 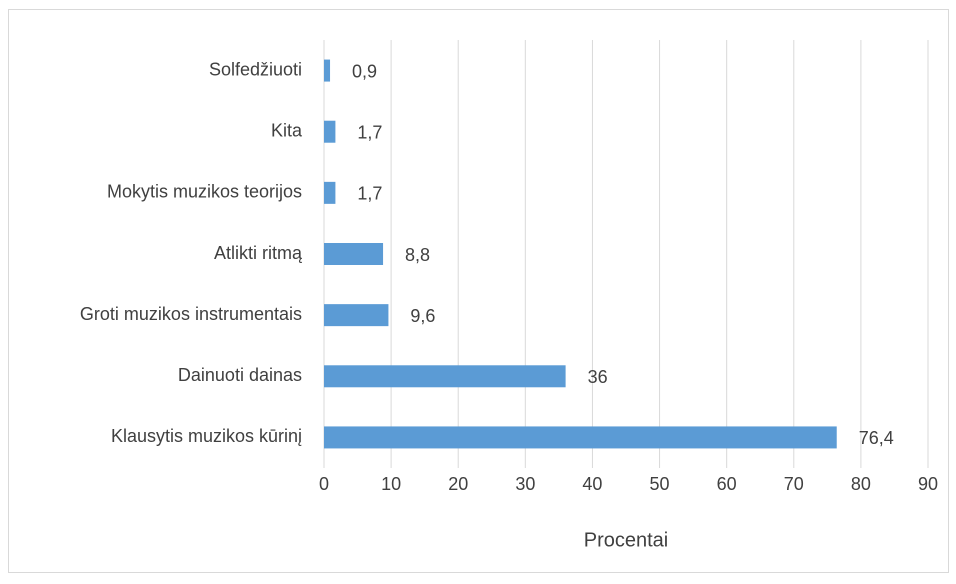 What do you see at coordinates (598, 377) in the screenshot?
I see `data-label: 36` at bounding box center [598, 377].